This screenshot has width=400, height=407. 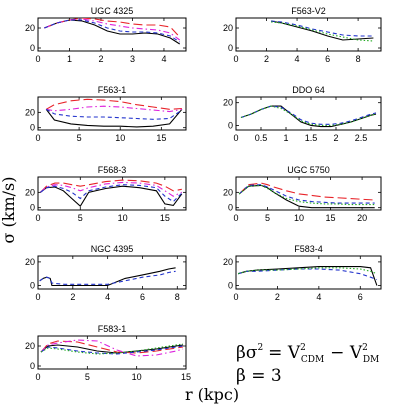 I want to click on formula-minus: − V, so click(x=346, y=353).